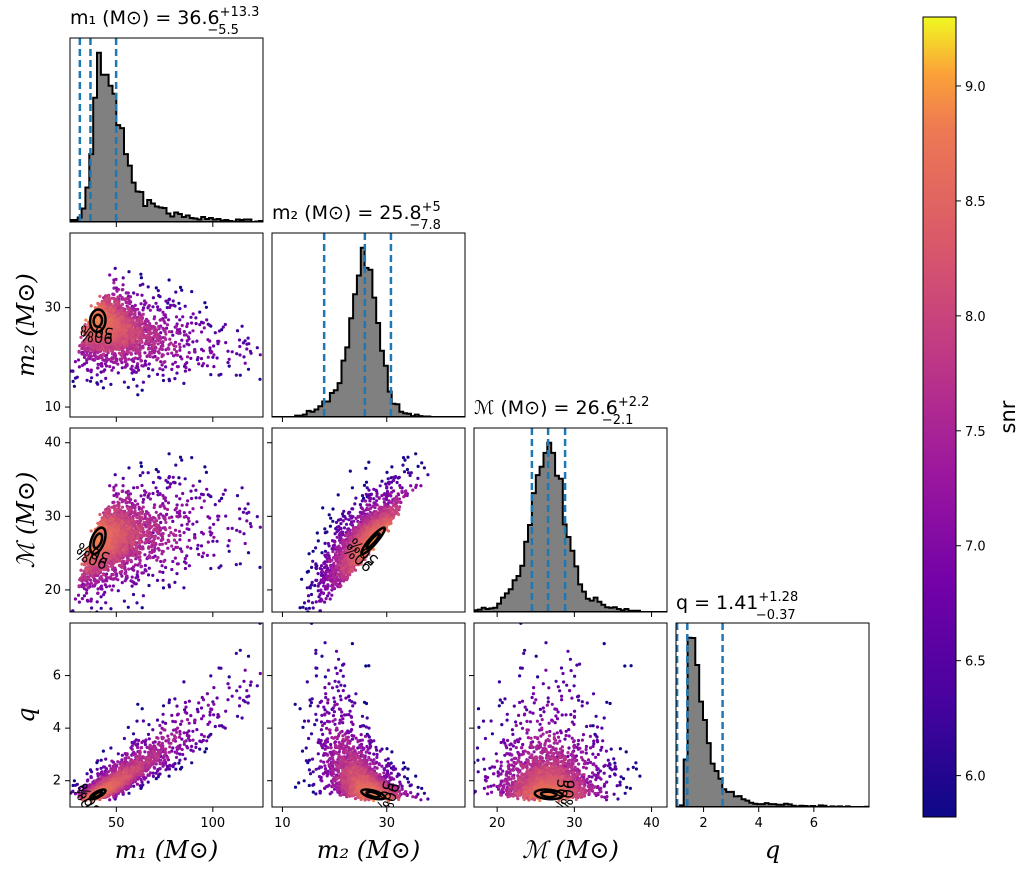 This screenshot has height=874, width=1028. Describe the element at coordinates (176, 532) in the screenshot. I see `panel-2-0: 50%90%` at that location.